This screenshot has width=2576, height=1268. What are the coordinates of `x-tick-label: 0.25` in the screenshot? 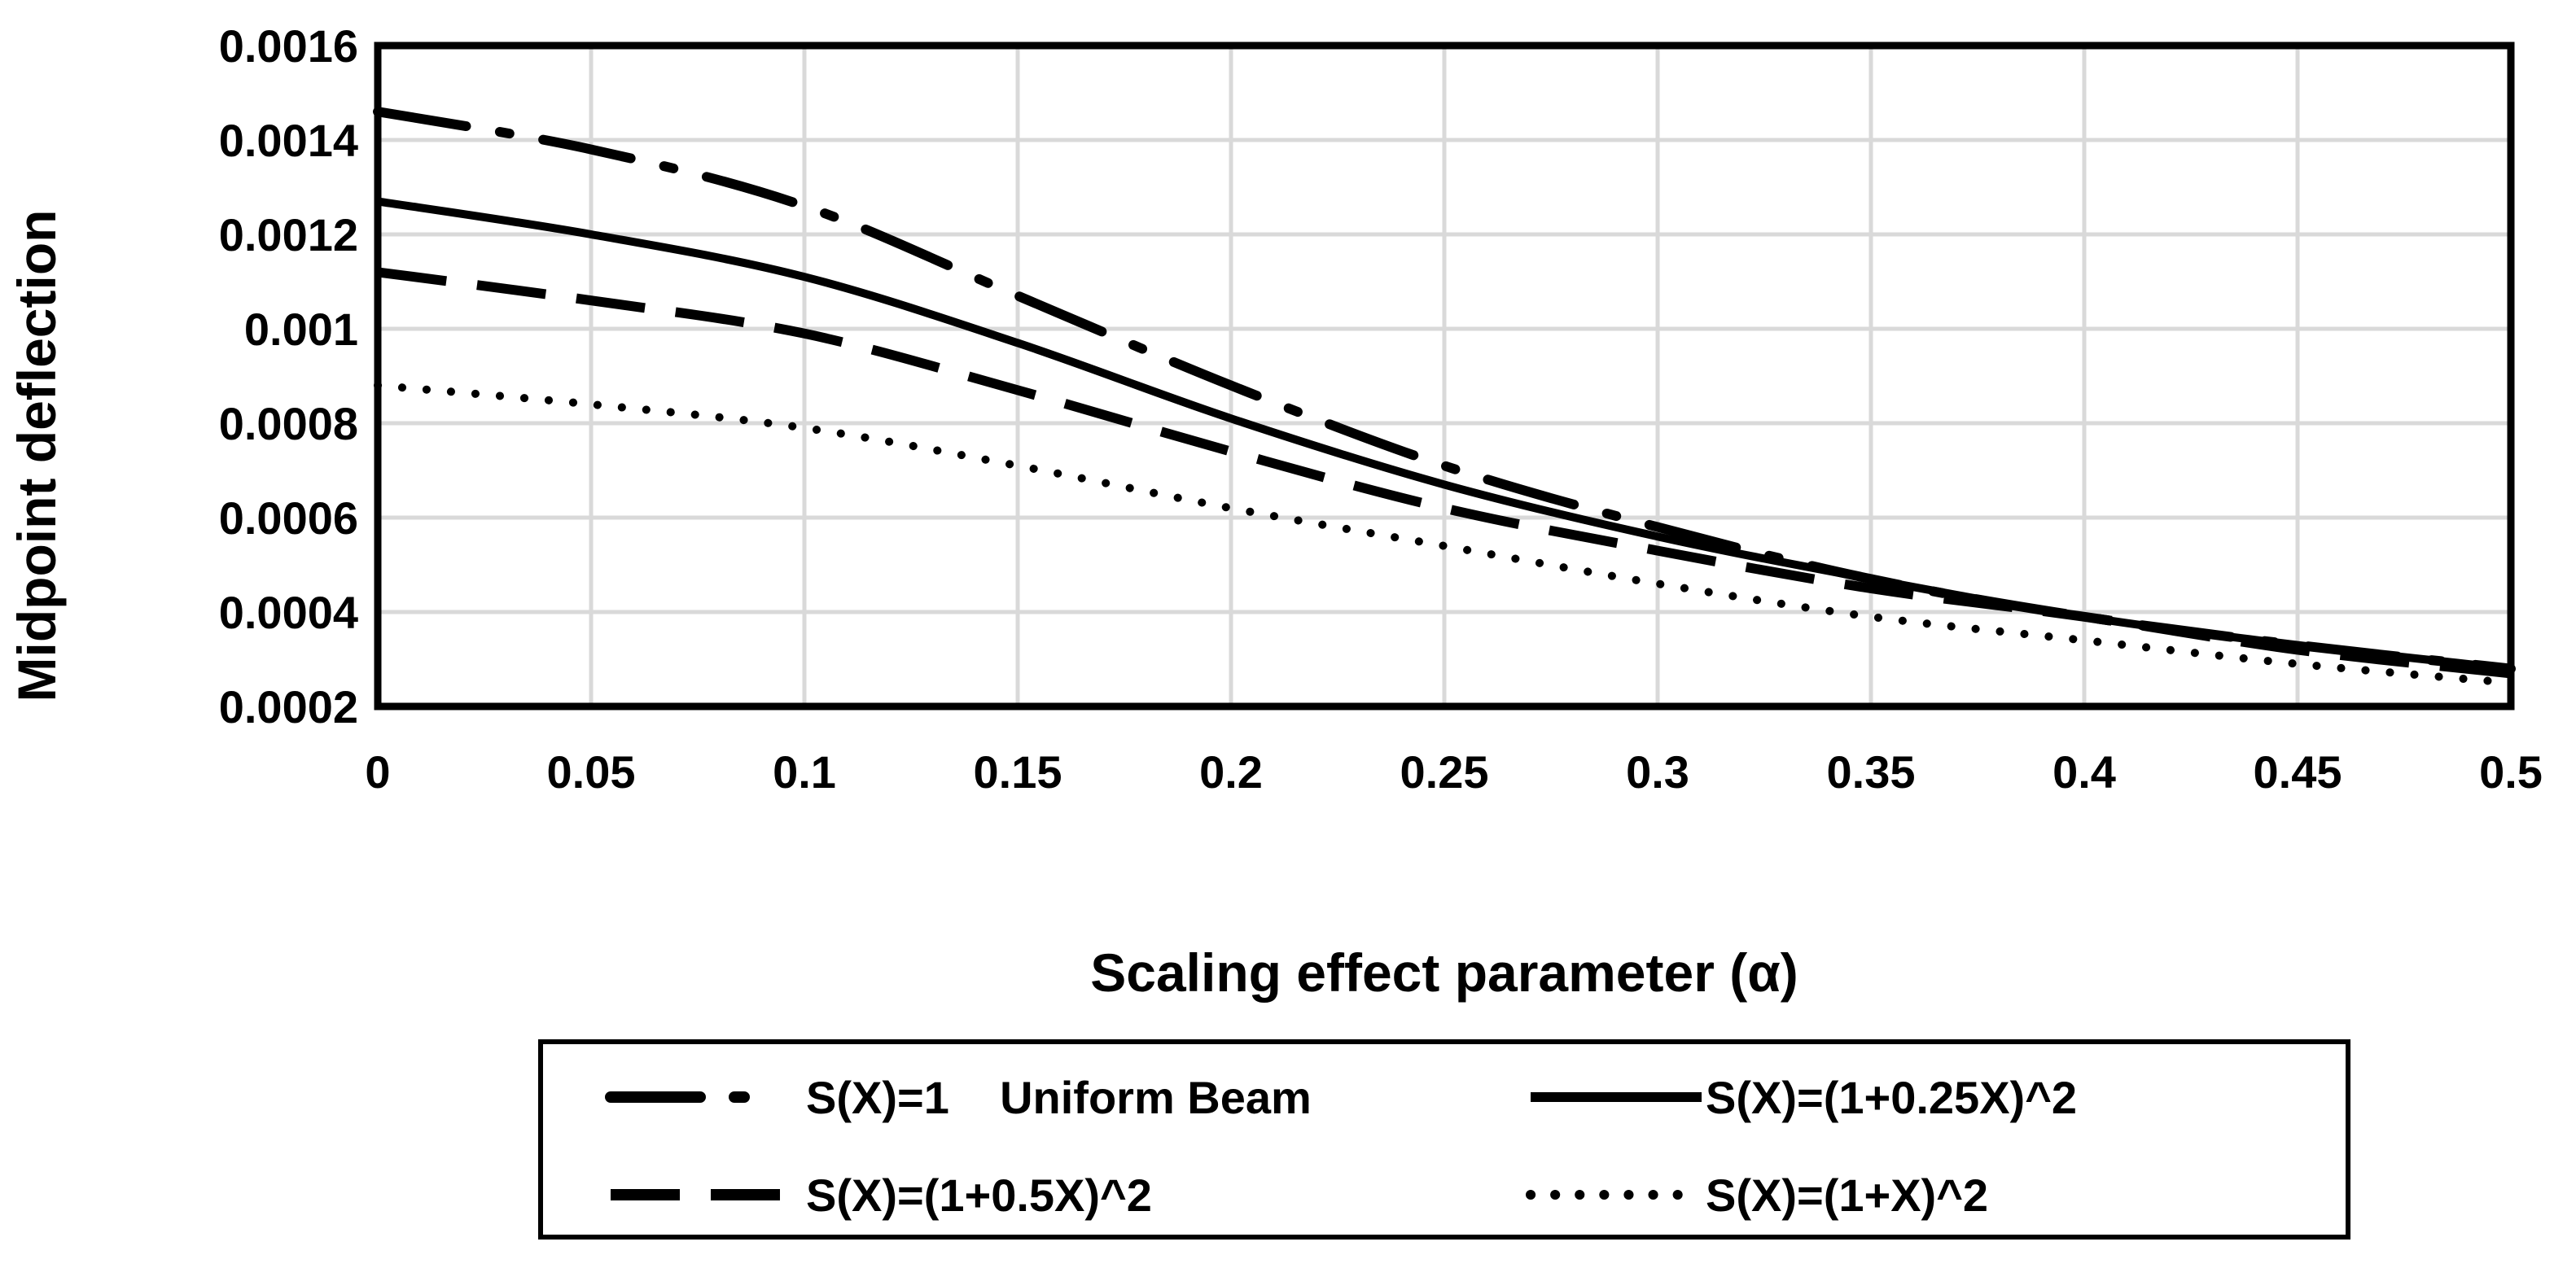 It's located at (1444, 772).